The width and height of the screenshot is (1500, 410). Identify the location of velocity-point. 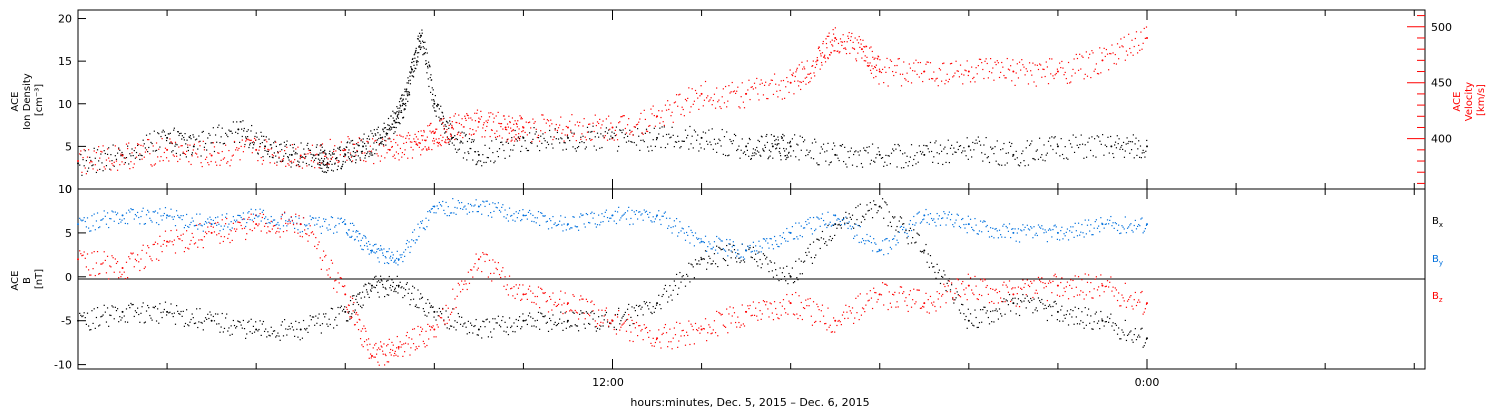
(300, 155).